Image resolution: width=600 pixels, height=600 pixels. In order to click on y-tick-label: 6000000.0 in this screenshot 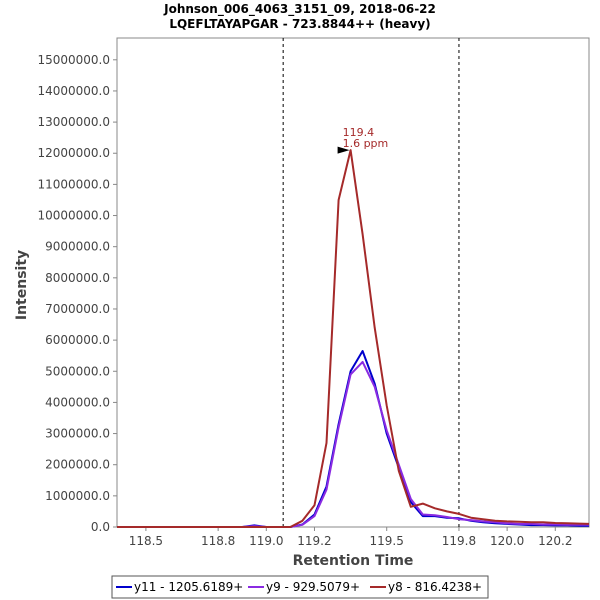, I will do `click(77, 340)`.